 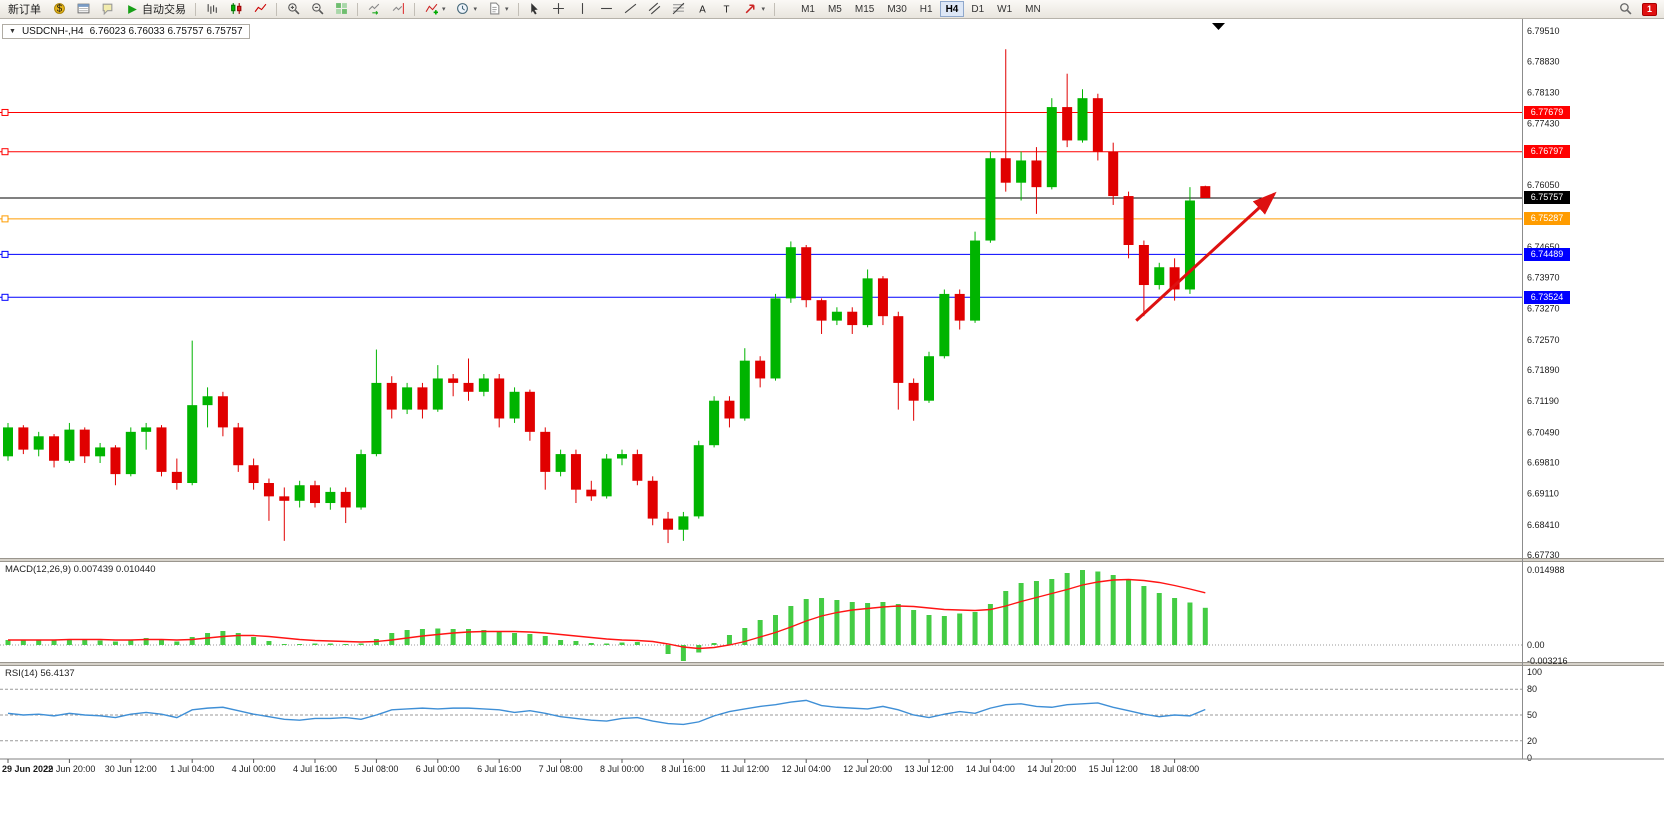 I want to click on vertical-line-button, so click(x=583, y=8).